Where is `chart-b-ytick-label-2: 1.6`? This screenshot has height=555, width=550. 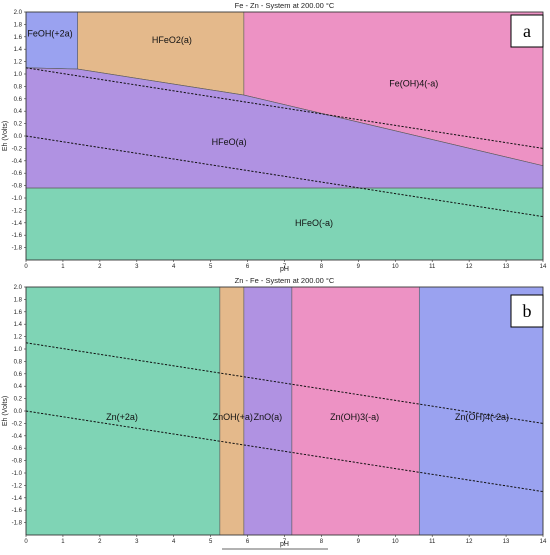 chart-b-ytick-label-2: 1.6 is located at coordinates (18, 313).